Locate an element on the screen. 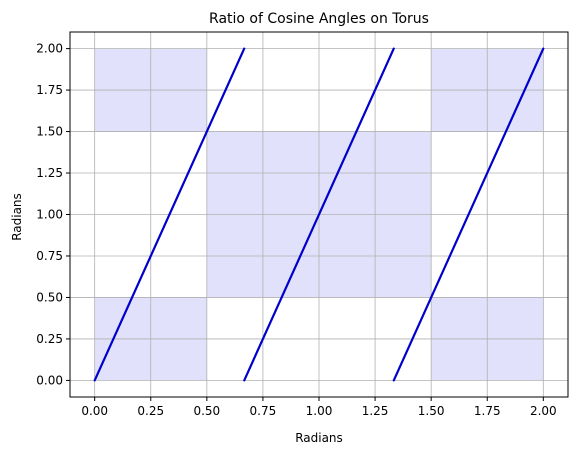 The height and width of the screenshot is (455, 576). y-tick-label-5: 1.25 is located at coordinates (49, 173).